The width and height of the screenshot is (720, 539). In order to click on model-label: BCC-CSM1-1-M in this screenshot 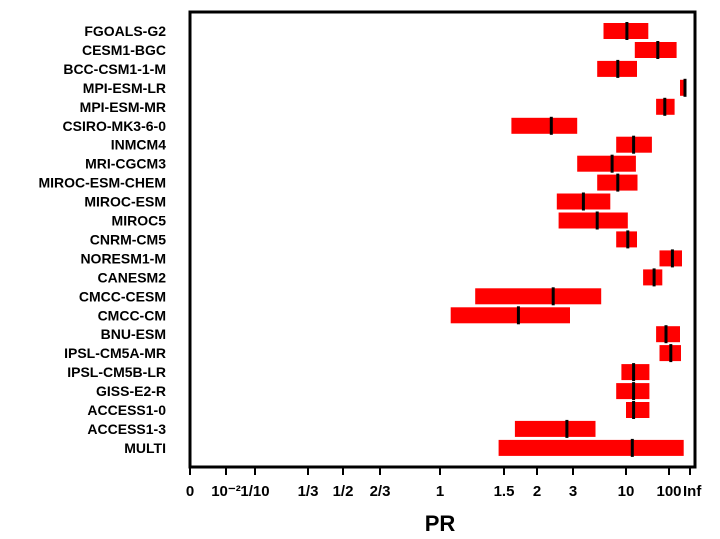, I will do `click(114, 69)`.